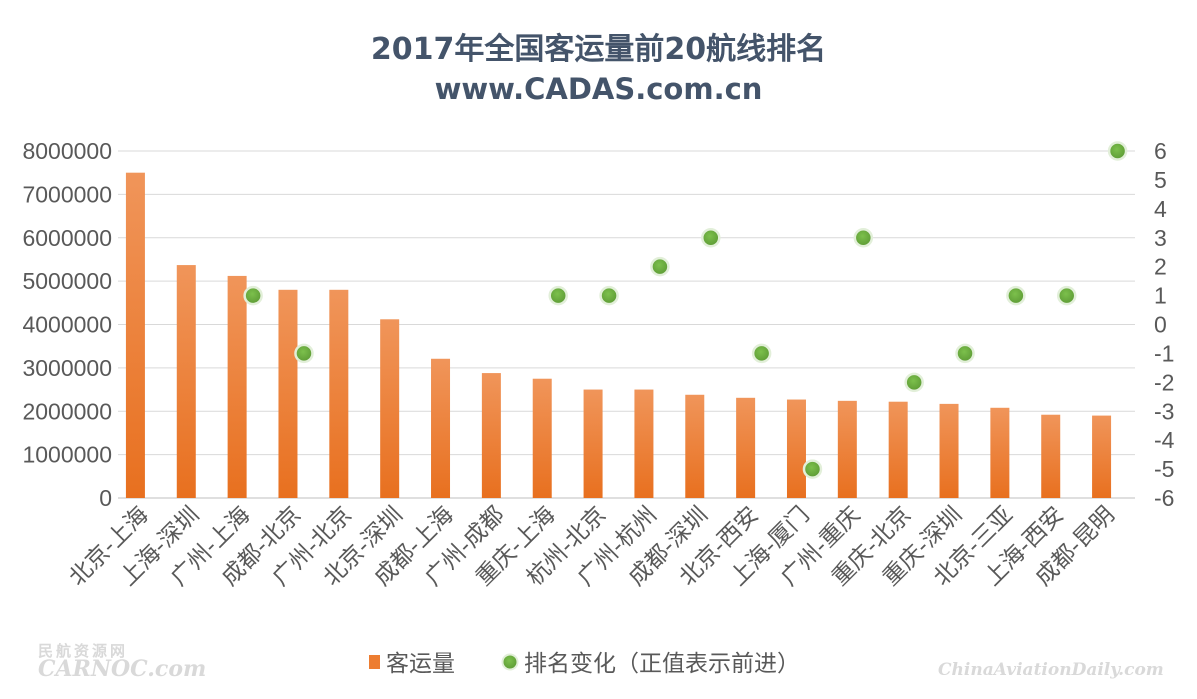 The height and width of the screenshot is (699, 1197). I want to click on watermark-carnoc-cn: 民航资源网, so click(83, 651).